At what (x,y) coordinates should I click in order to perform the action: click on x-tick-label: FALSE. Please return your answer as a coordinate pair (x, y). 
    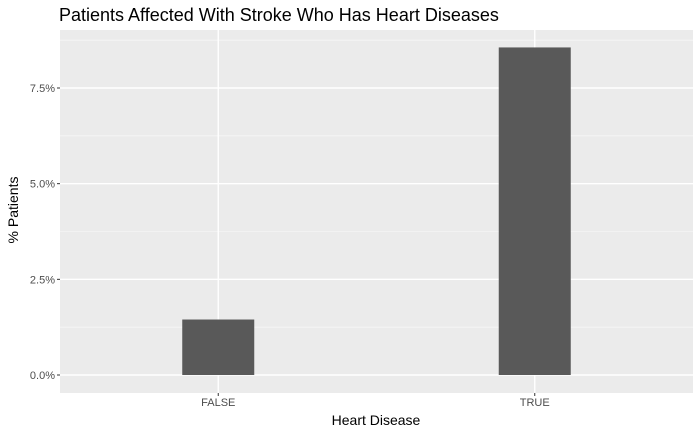
    Looking at the image, I should click on (218, 403).